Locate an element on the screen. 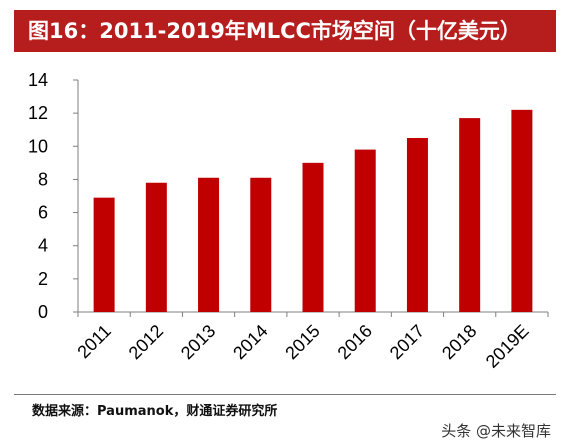  watermark: 头条 @未来智库 is located at coordinates (496, 431).